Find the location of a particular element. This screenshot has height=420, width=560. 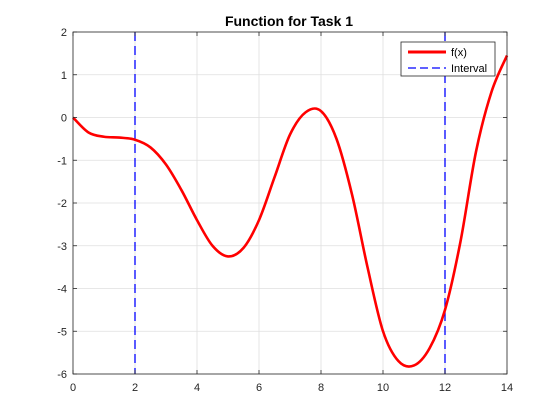

legend-box is located at coordinates (448, 59).